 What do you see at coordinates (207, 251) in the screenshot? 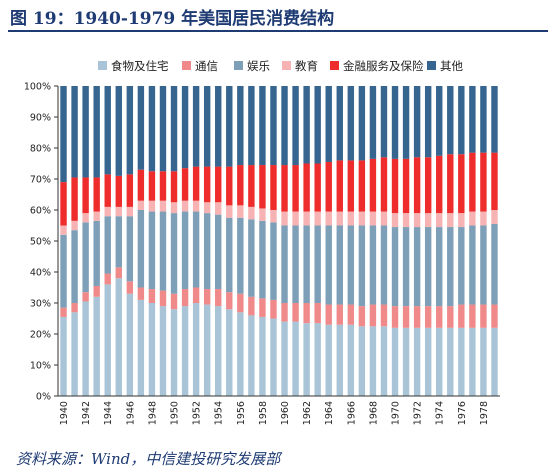
I see `bar-segment-1953-s2` at bounding box center [207, 251].